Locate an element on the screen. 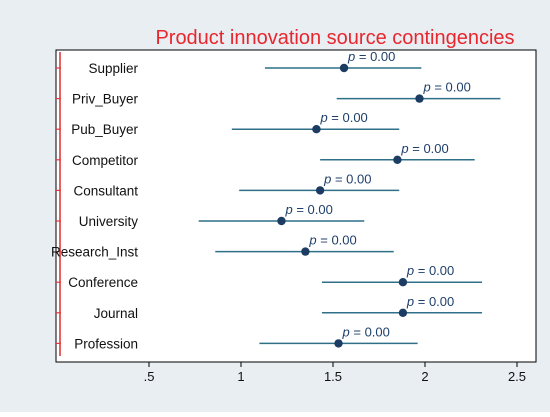 The image size is (550, 417). y-tick-label: Journal is located at coordinates (116, 313).